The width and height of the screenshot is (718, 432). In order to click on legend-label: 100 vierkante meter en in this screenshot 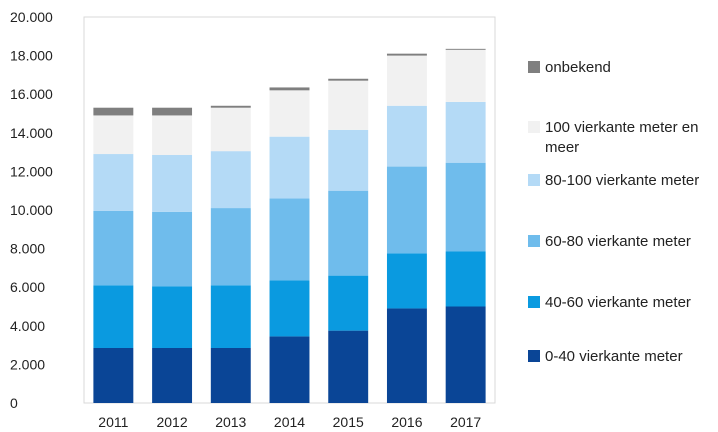, I will do `click(621, 127)`.